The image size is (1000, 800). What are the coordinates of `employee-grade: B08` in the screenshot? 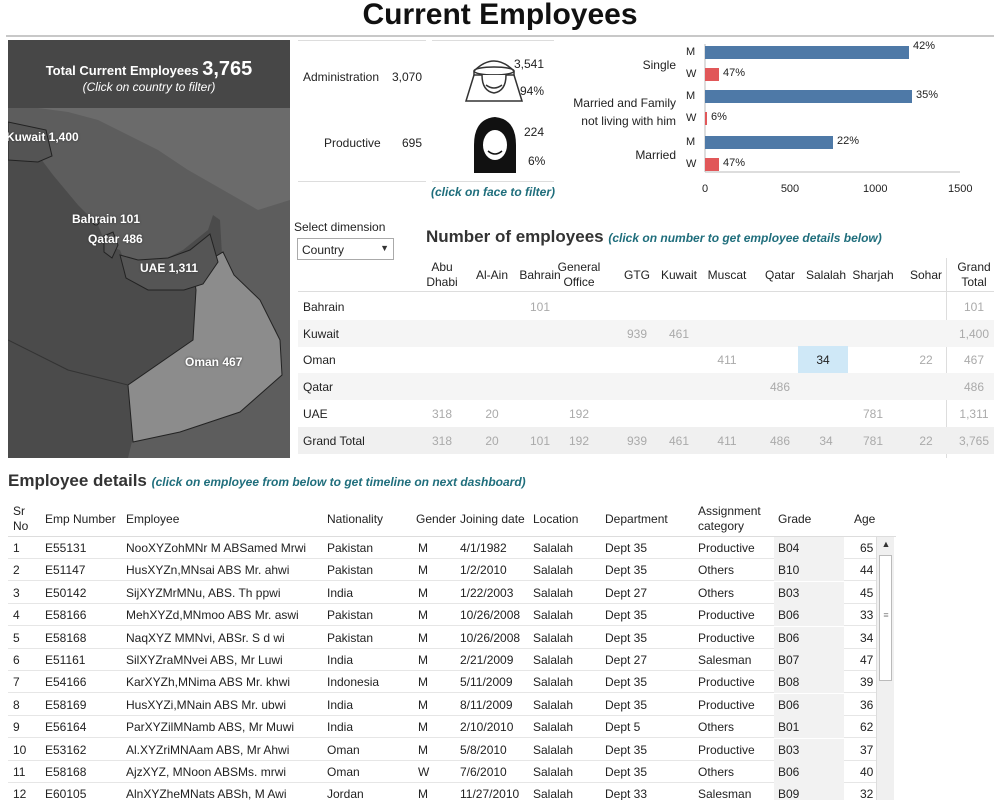 It's located at (789, 682).